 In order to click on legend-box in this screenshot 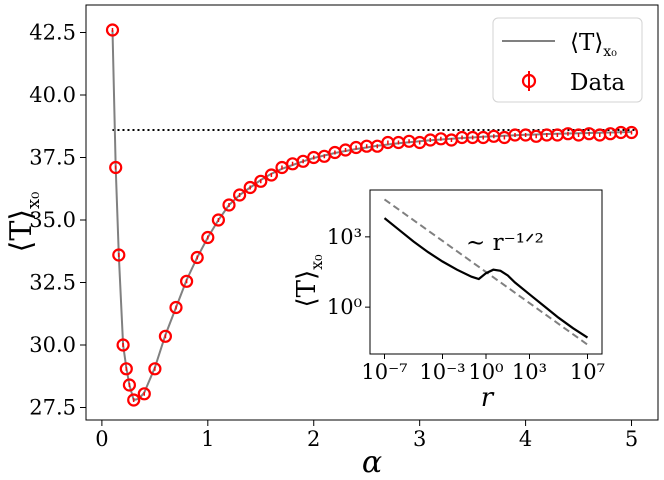, I will do `click(567, 60)`.